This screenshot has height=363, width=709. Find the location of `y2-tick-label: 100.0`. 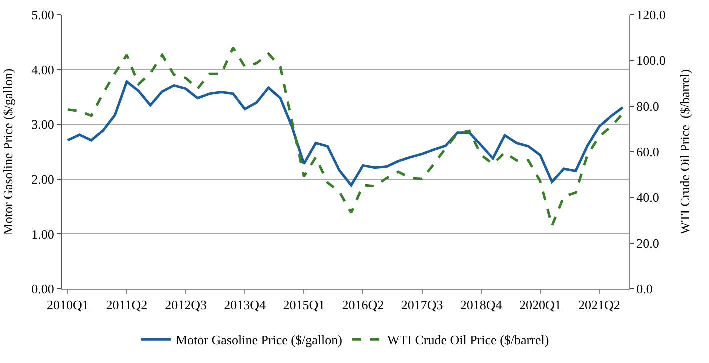

y2-tick-label: 100.0 is located at coordinates (651, 60).